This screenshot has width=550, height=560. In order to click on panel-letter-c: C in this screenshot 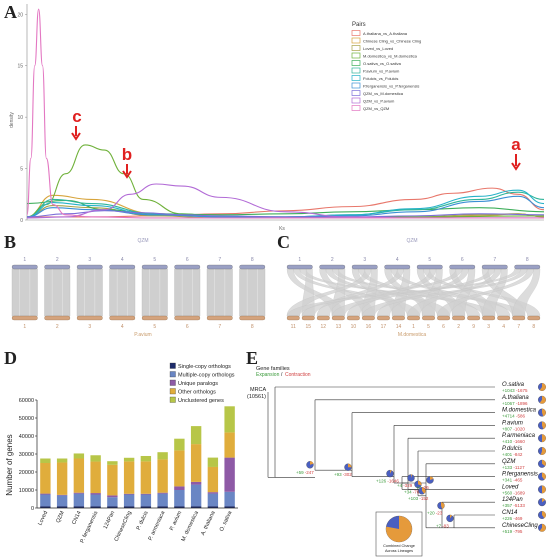, I will do `click(283, 242)`.